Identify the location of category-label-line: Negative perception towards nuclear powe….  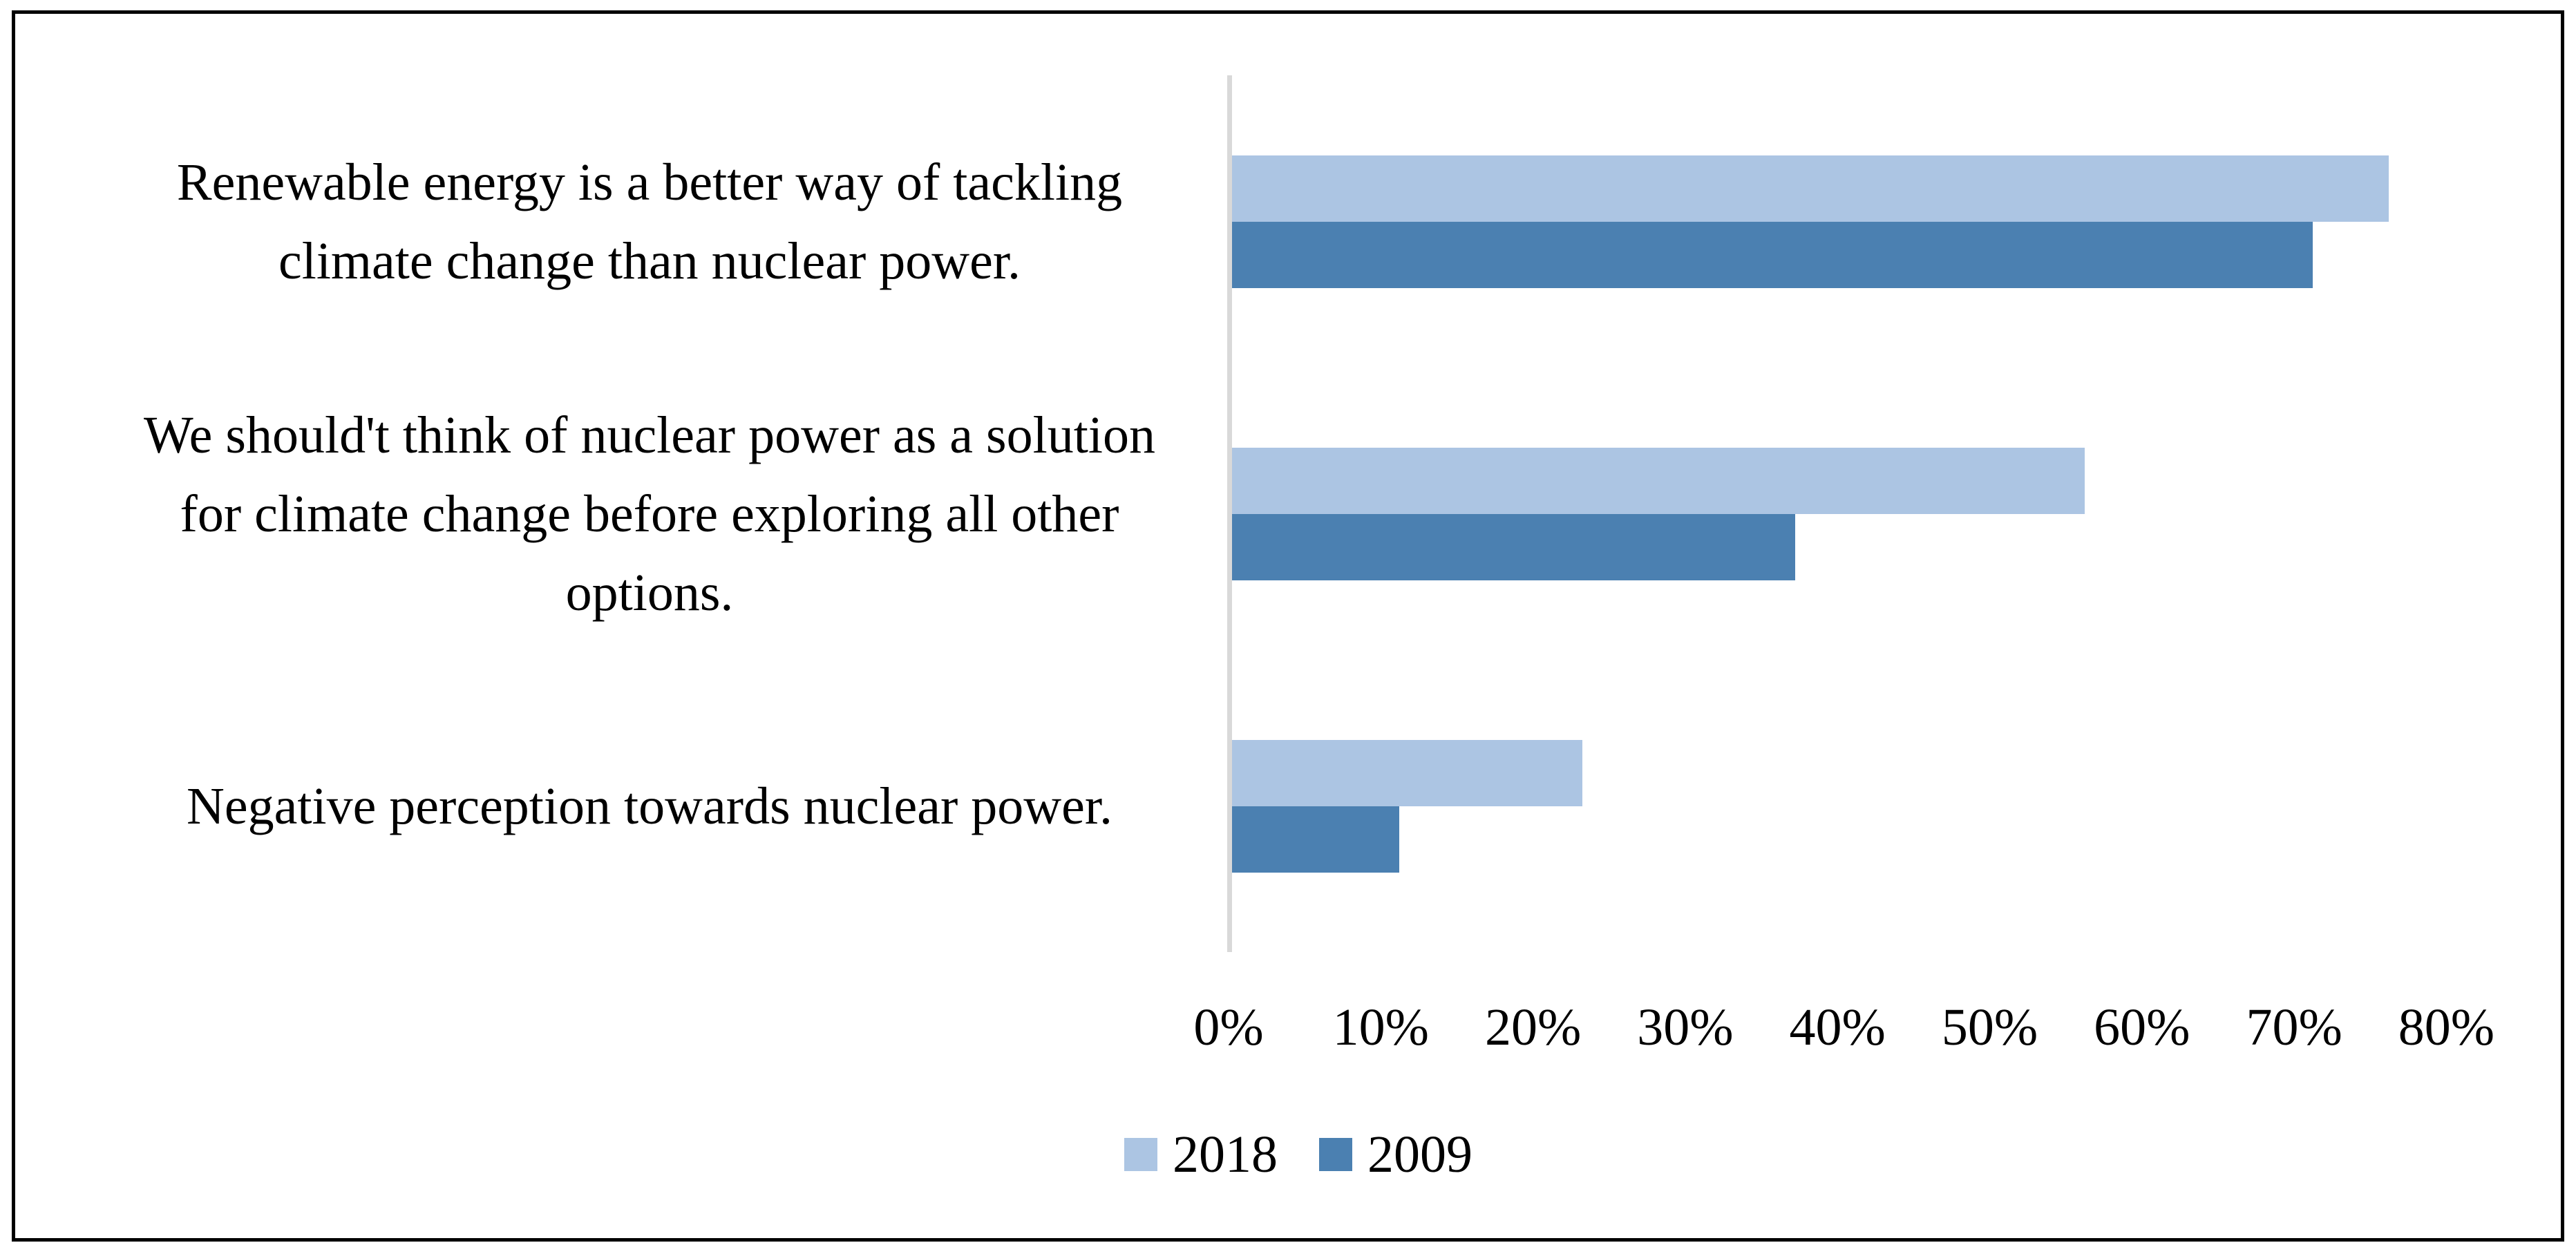
(649, 806).